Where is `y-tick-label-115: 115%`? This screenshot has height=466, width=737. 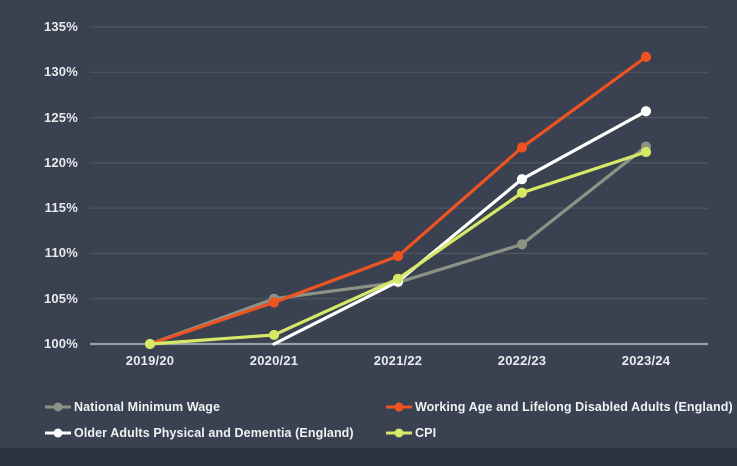
y-tick-label-115: 115% is located at coordinates (61, 208).